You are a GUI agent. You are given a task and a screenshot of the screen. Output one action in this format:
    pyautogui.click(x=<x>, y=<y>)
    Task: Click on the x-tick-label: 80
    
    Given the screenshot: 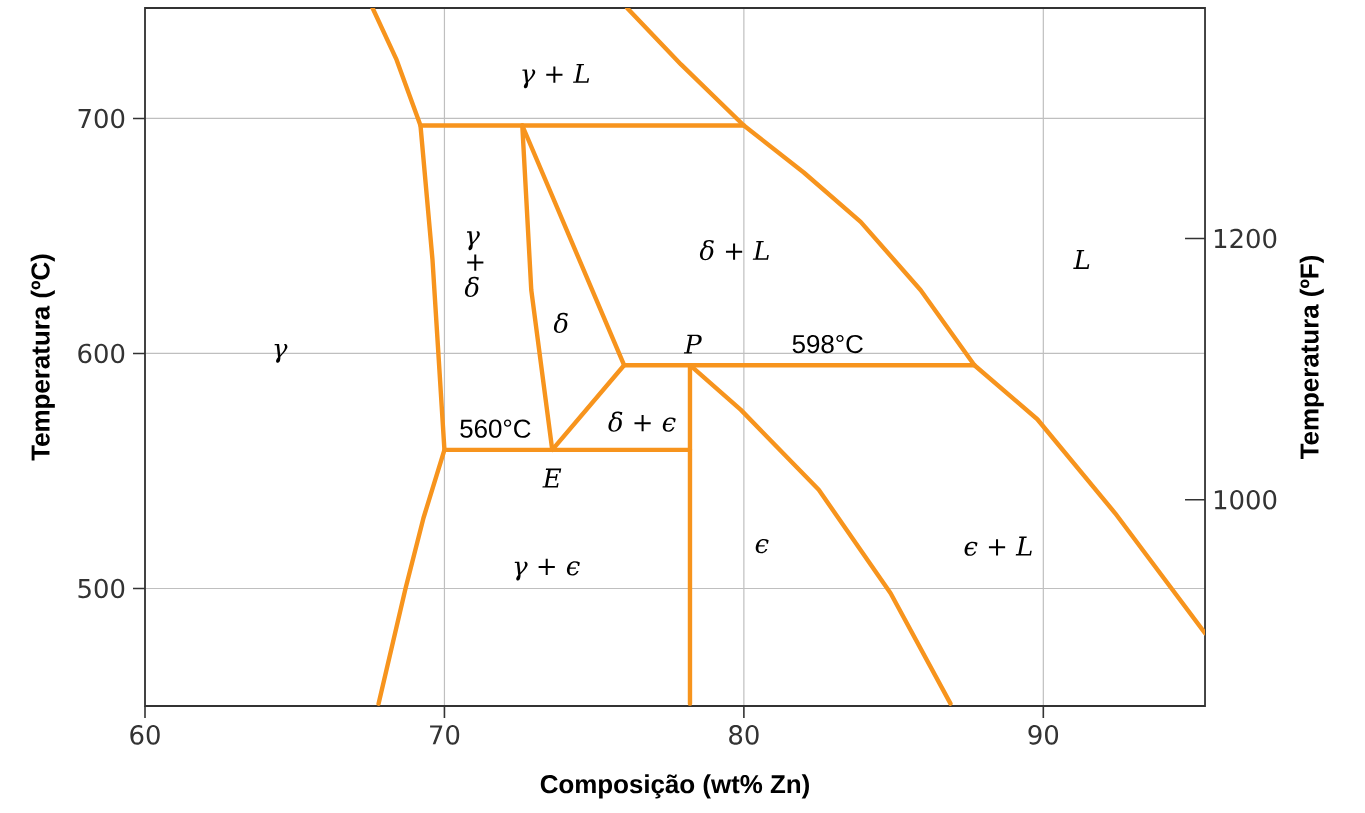 What is the action you would take?
    pyautogui.click(x=744, y=735)
    